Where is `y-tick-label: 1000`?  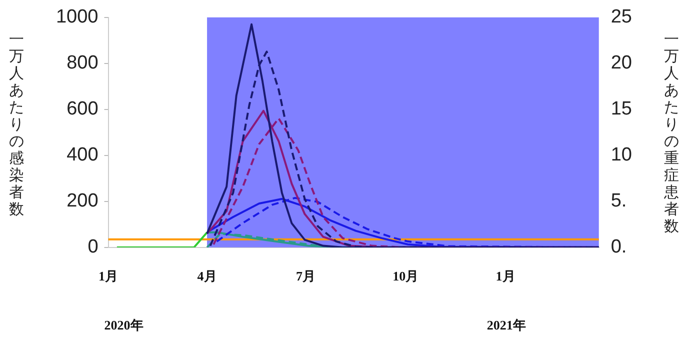
y-tick-label: 1000 is located at coordinates (77, 17).